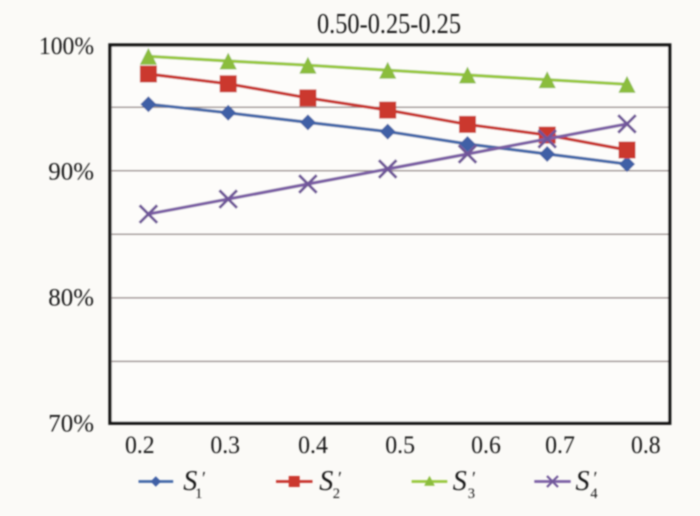  What do you see at coordinates (471, 494) in the screenshot?
I see `svg-text: 3` at bounding box center [471, 494].